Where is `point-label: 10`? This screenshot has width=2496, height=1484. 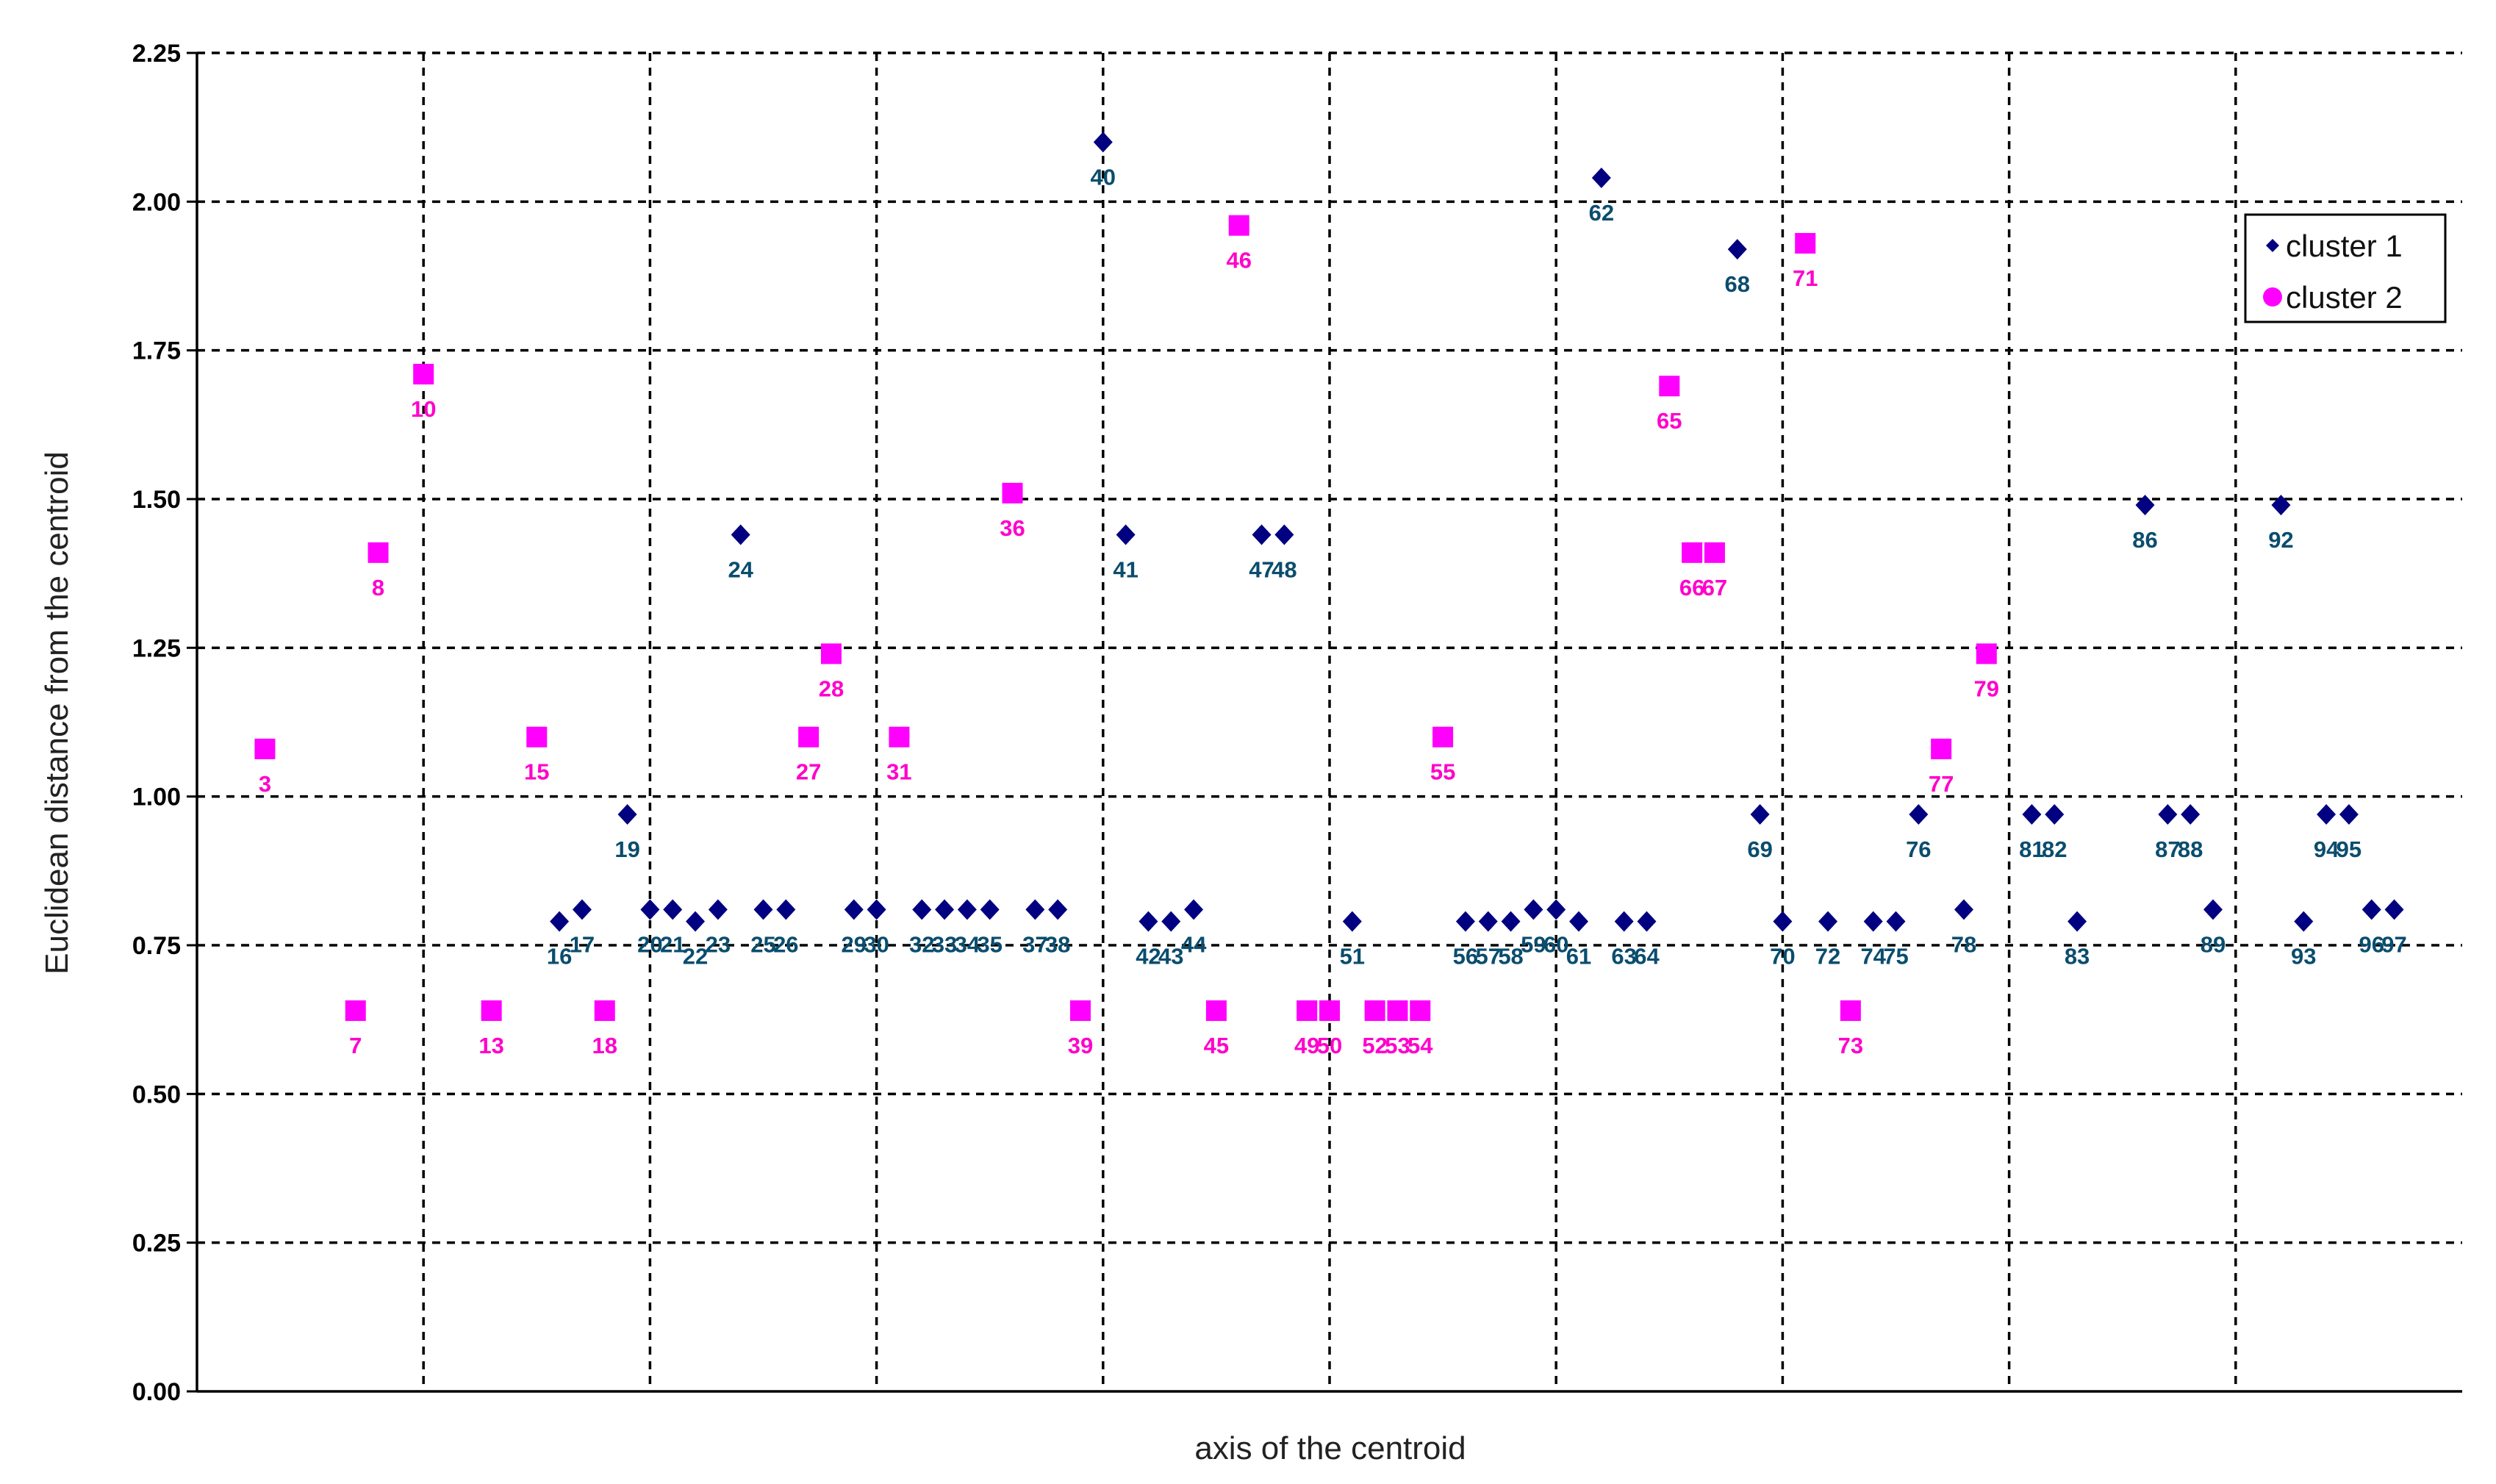
point-label: 10 is located at coordinates (423, 409).